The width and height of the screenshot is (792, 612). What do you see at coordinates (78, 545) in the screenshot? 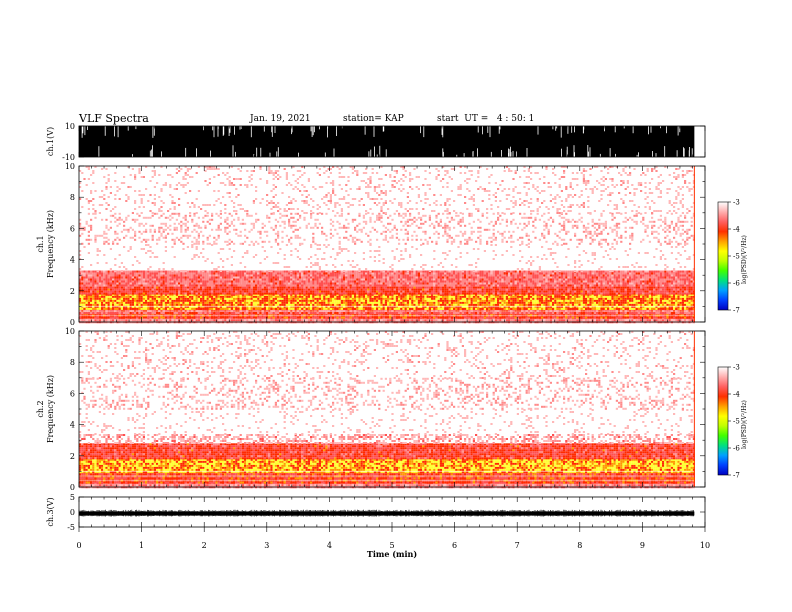
I see `x-tick-label: 0` at bounding box center [78, 545].